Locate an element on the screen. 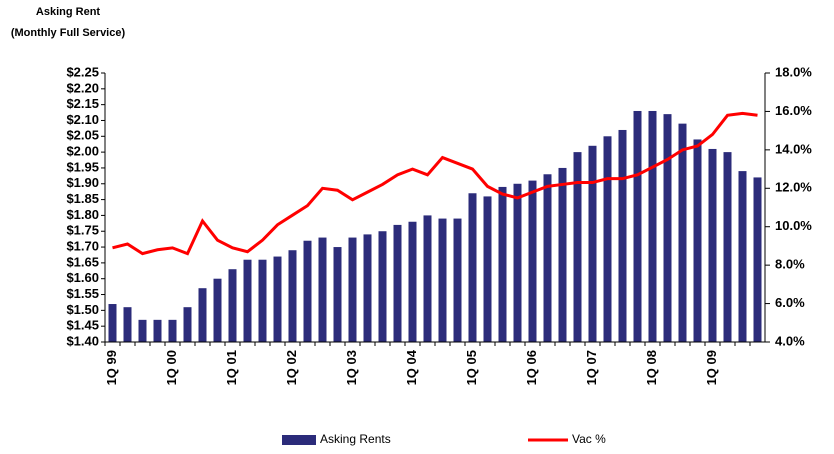  x-tick-label: 1Q 07 is located at coordinates (591, 367).